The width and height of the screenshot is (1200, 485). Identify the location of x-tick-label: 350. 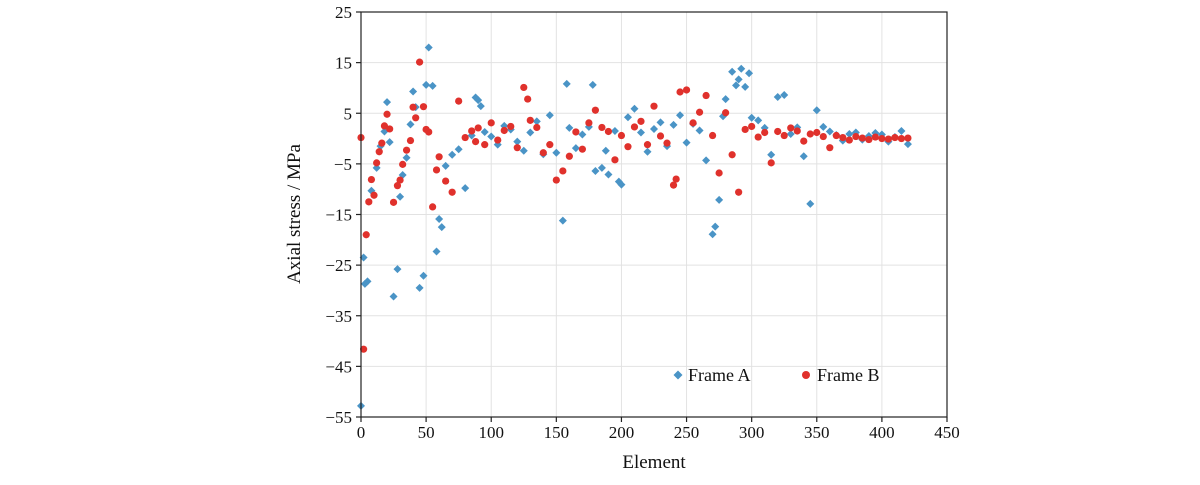
(817, 432).